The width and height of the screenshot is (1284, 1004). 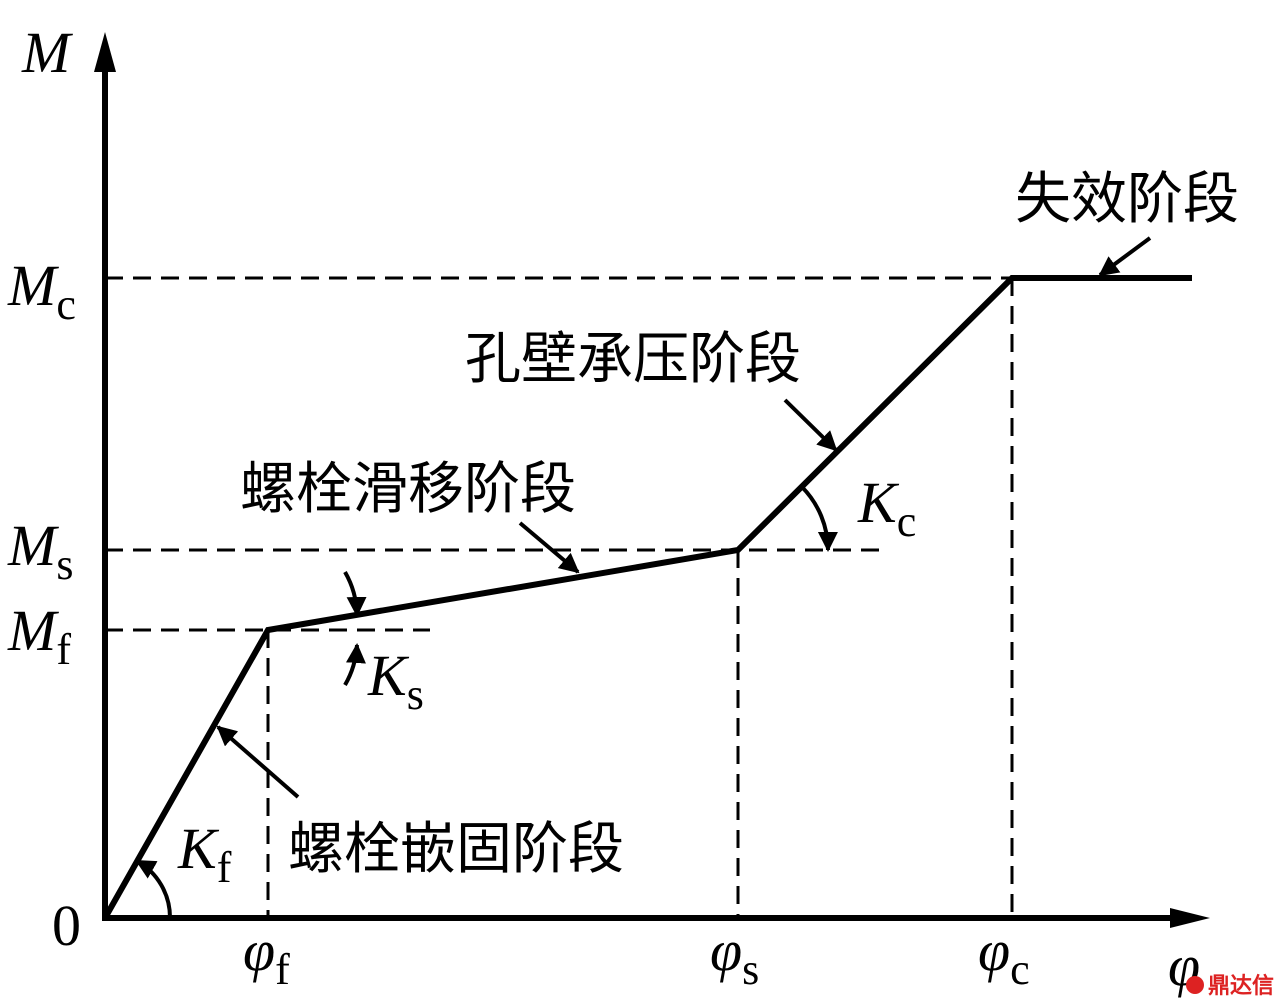 I want to click on x-mark: φf, so click(x=266, y=956).